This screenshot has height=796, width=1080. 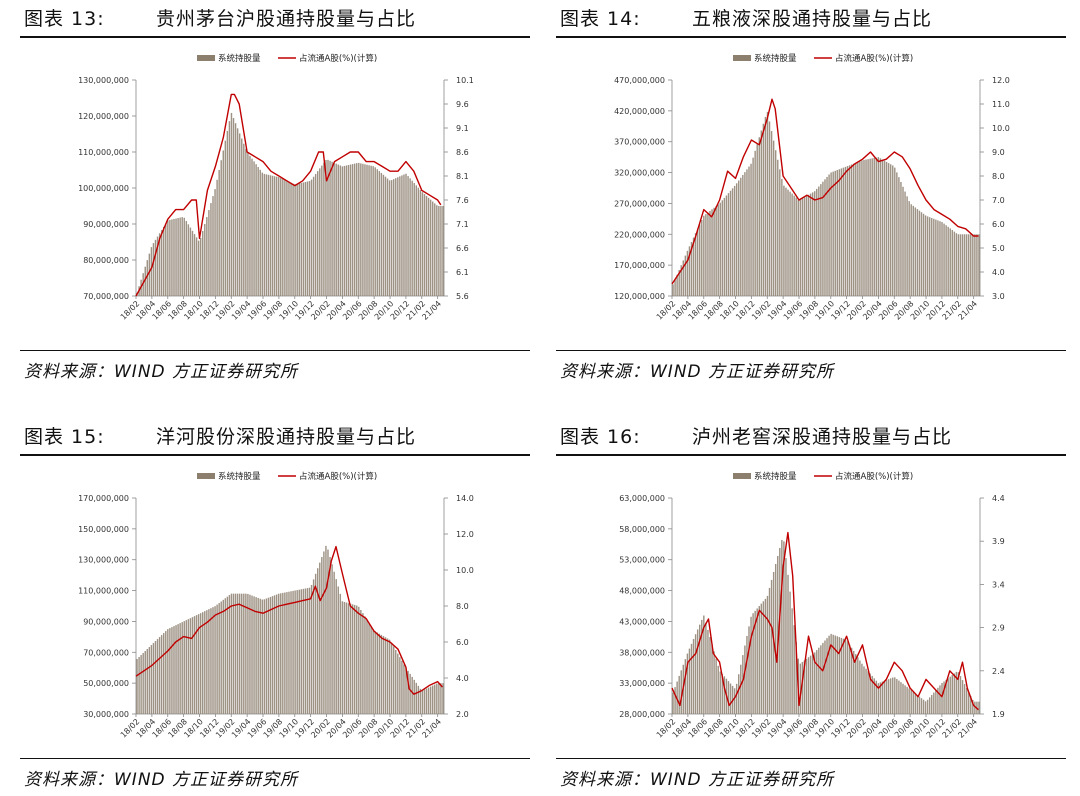 What do you see at coordinates (642, 529) in the screenshot?
I see `left-tick-label: 58,000,000` at bounding box center [642, 529].